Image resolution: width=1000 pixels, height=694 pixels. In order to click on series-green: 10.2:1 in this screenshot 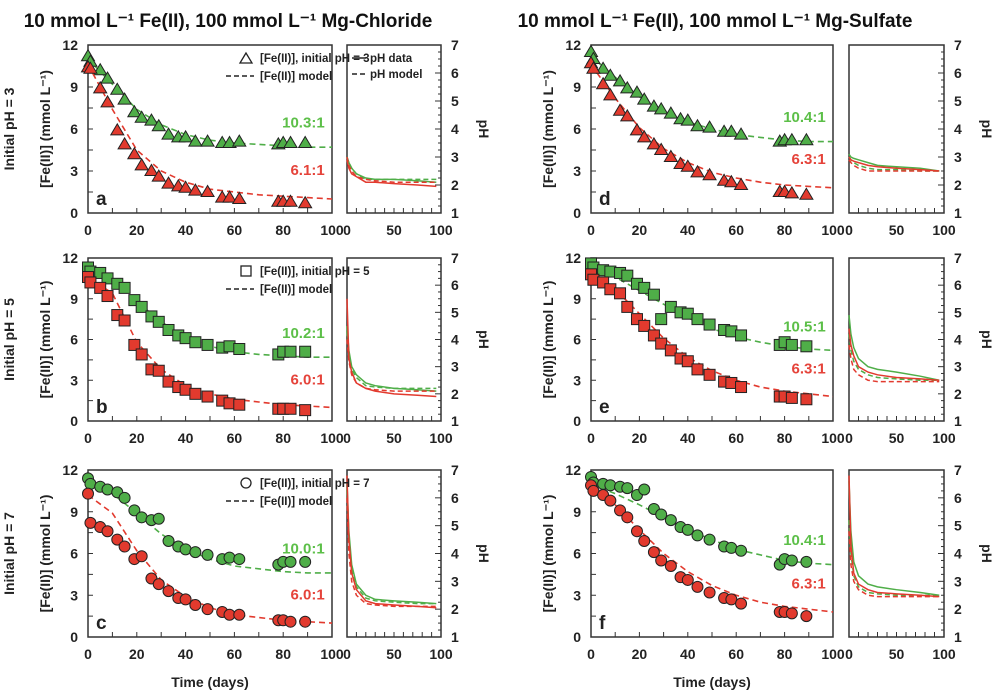, I will do `click(259, 326)`.